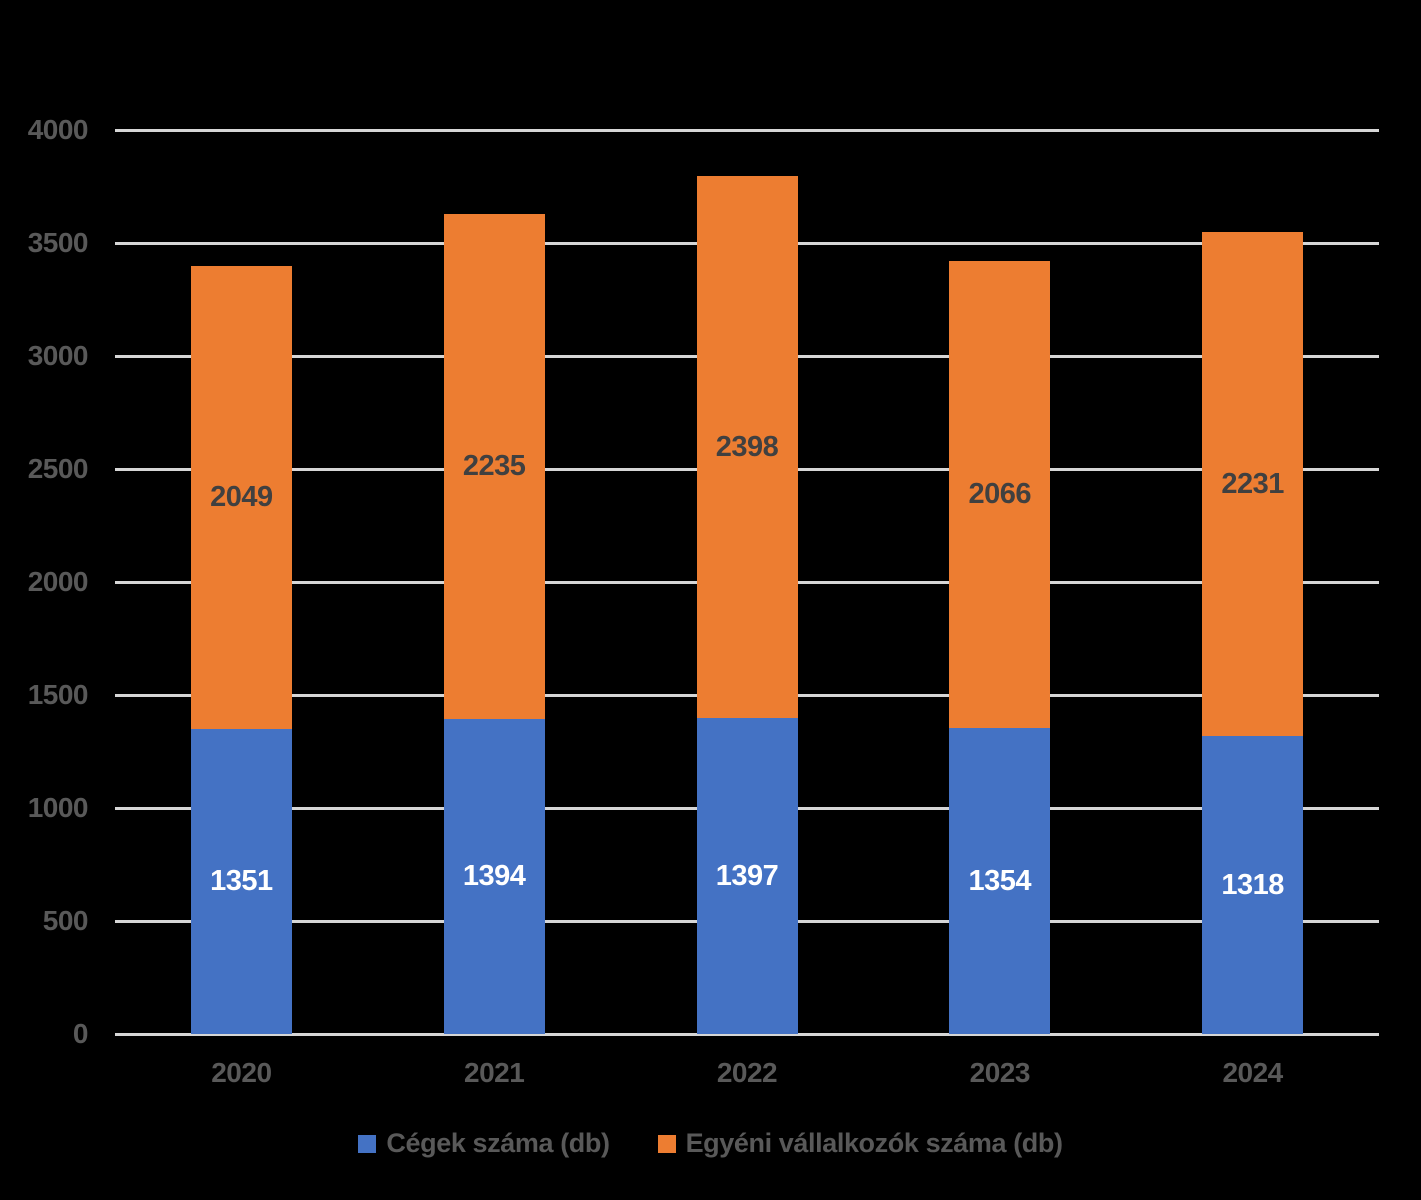 Image resolution: width=1421 pixels, height=1200 pixels. I want to click on bar-segment-2021-series1: 2235, so click(494, 466).